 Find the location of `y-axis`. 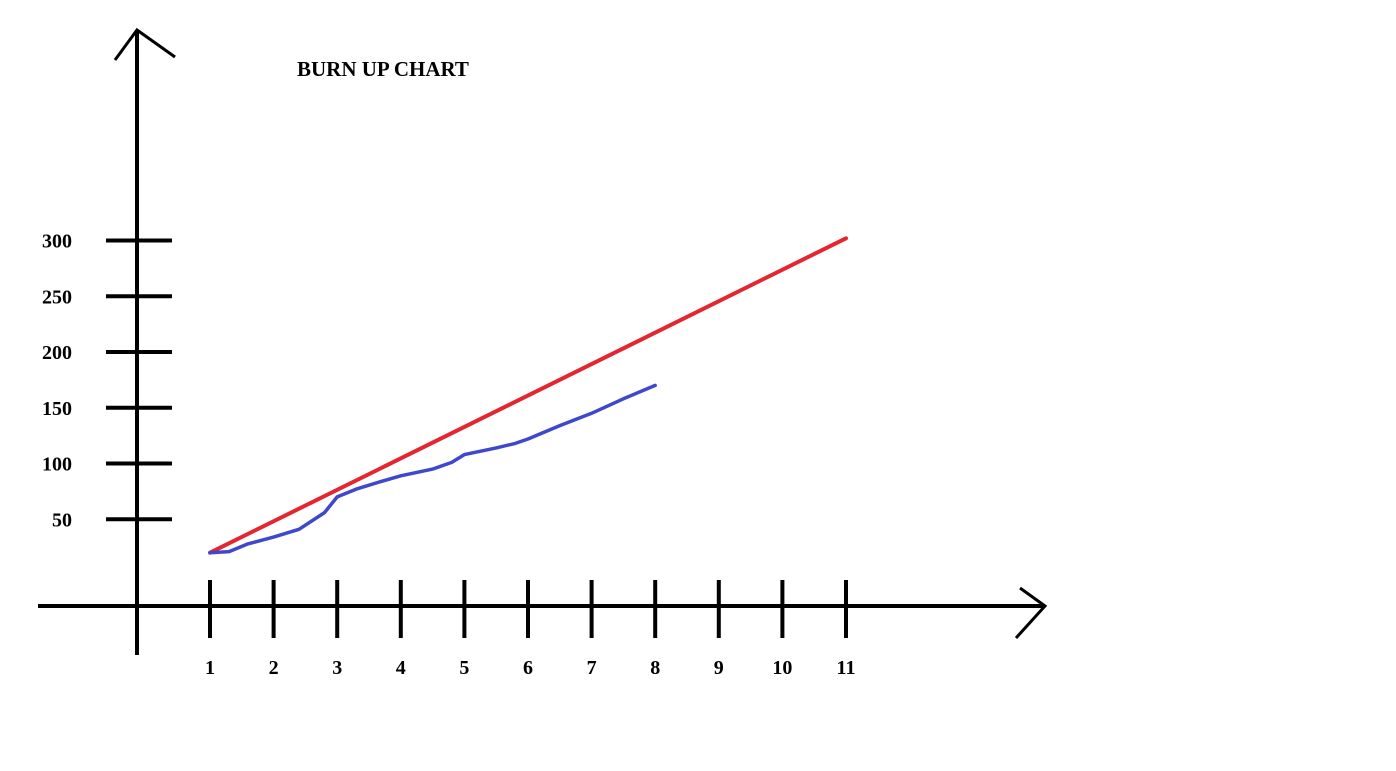

y-axis is located at coordinates (144, 341).